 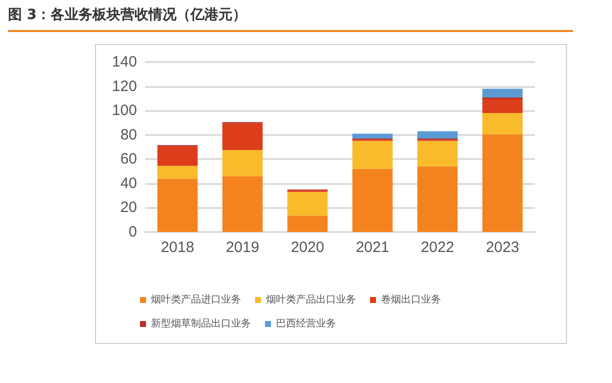 What do you see at coordinates (128, 207) in the screenshot?
I see `y-tick-label: 20` at bounding box center [128, 207].